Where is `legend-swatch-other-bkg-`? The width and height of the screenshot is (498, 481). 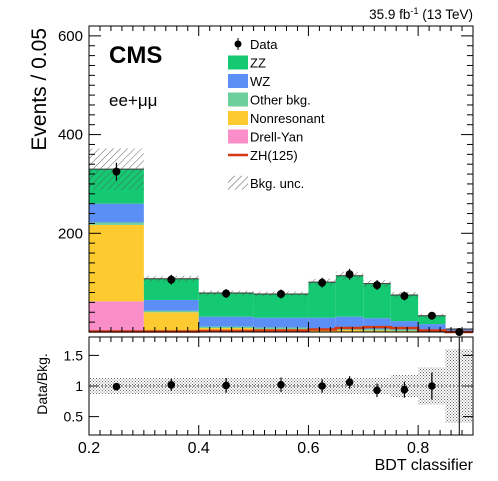
legend-swatch-other-bkg- is located at coordinates (238, 100).